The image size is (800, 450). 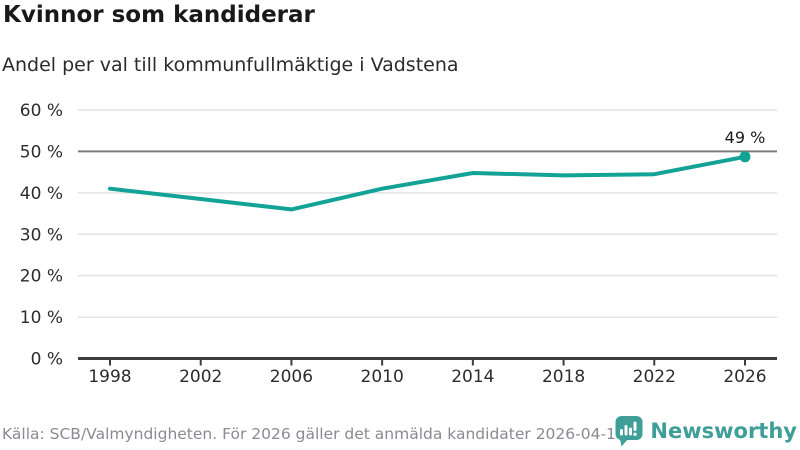 I want to click on x-tick-label: 1998, so click(x=109, y=377).